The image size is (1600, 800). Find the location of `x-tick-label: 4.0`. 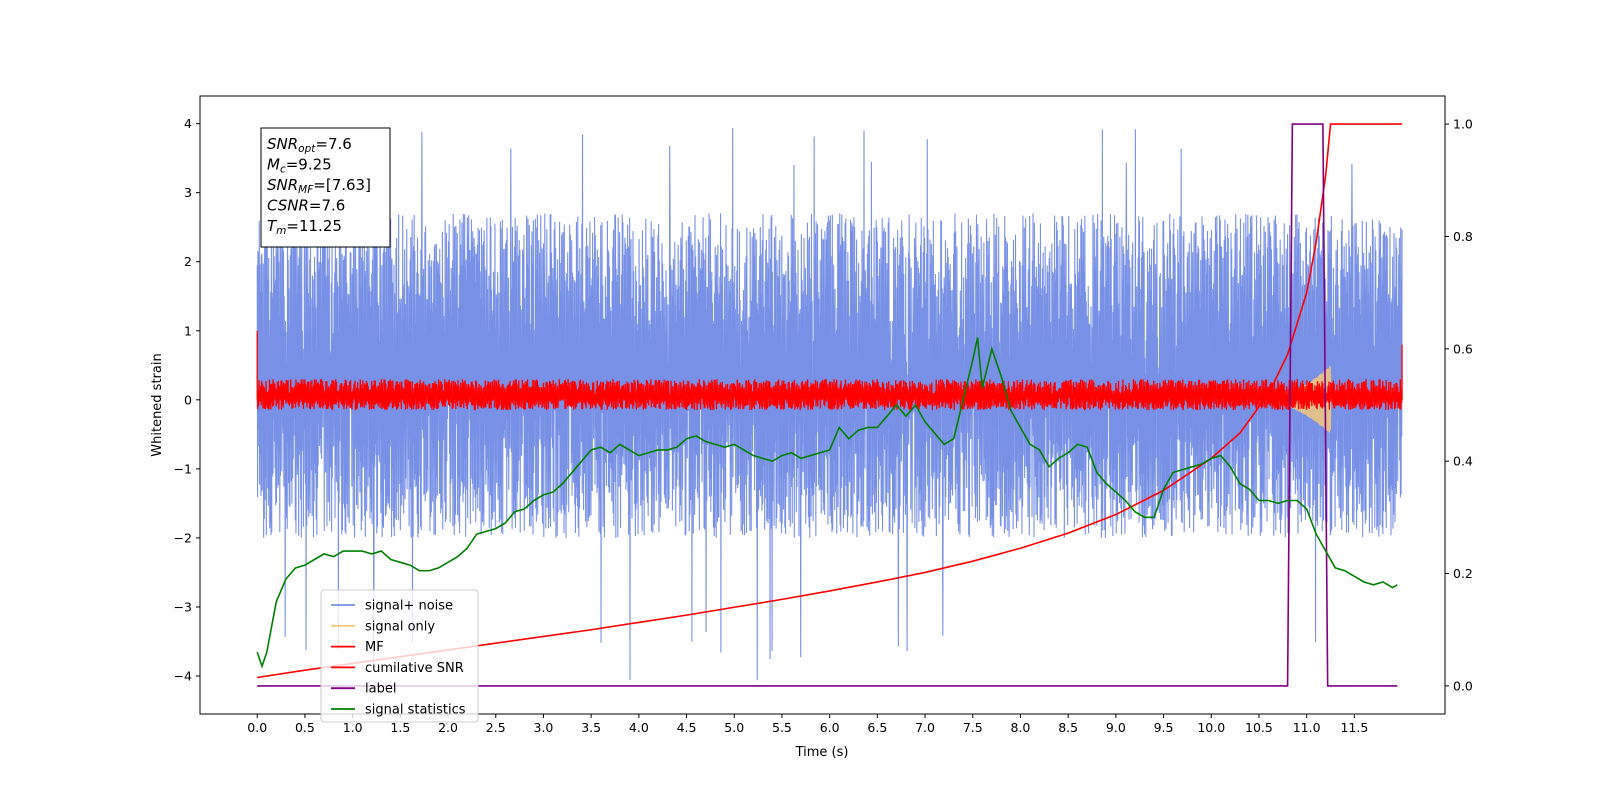

x-tick-label: 4.0 is located at coordinates (639, 727).